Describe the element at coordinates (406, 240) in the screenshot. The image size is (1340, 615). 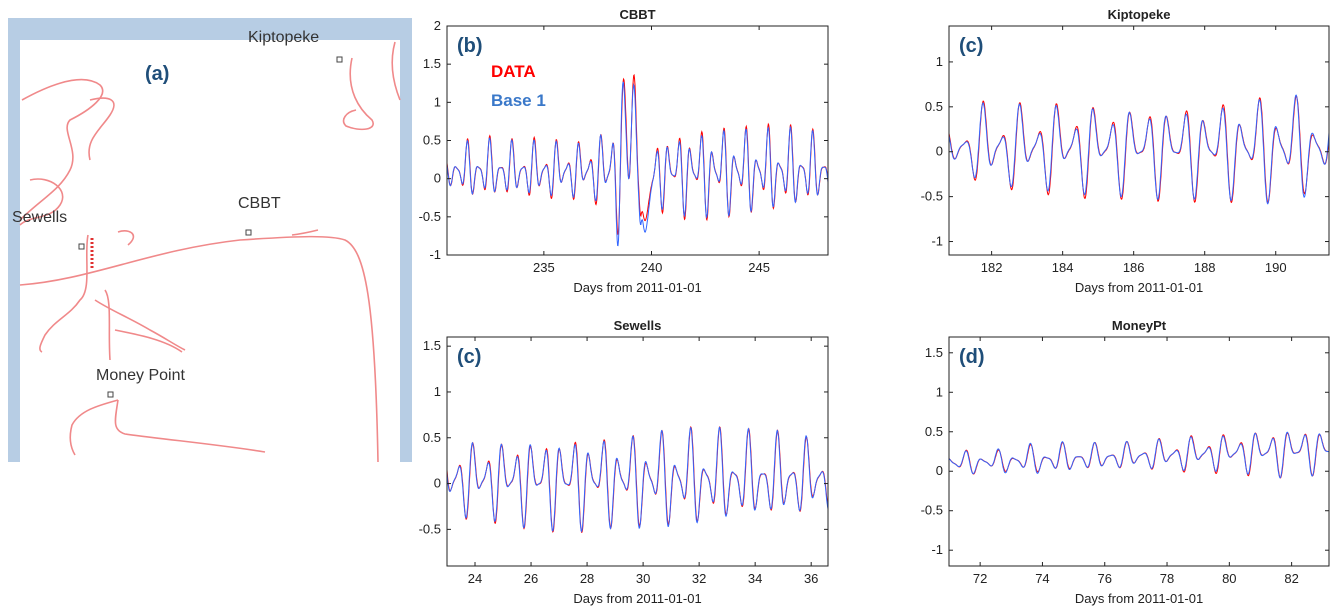
I see `map-border-right` at that location.